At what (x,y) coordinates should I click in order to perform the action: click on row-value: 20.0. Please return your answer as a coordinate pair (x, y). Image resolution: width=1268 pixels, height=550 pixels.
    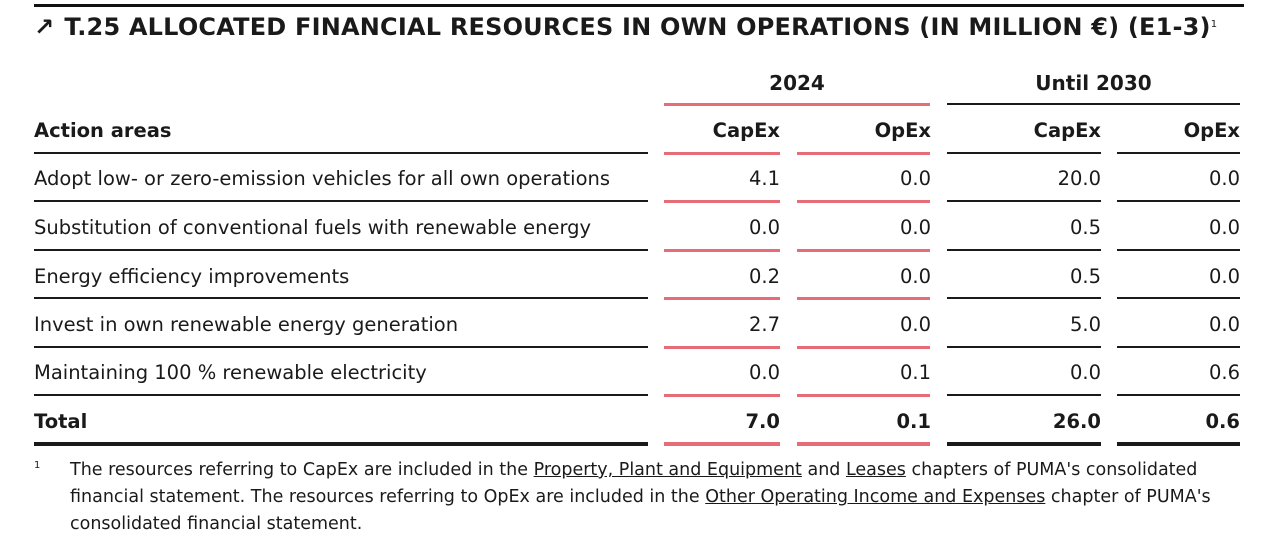
    Looking at the image, I should click on (1079, 178).